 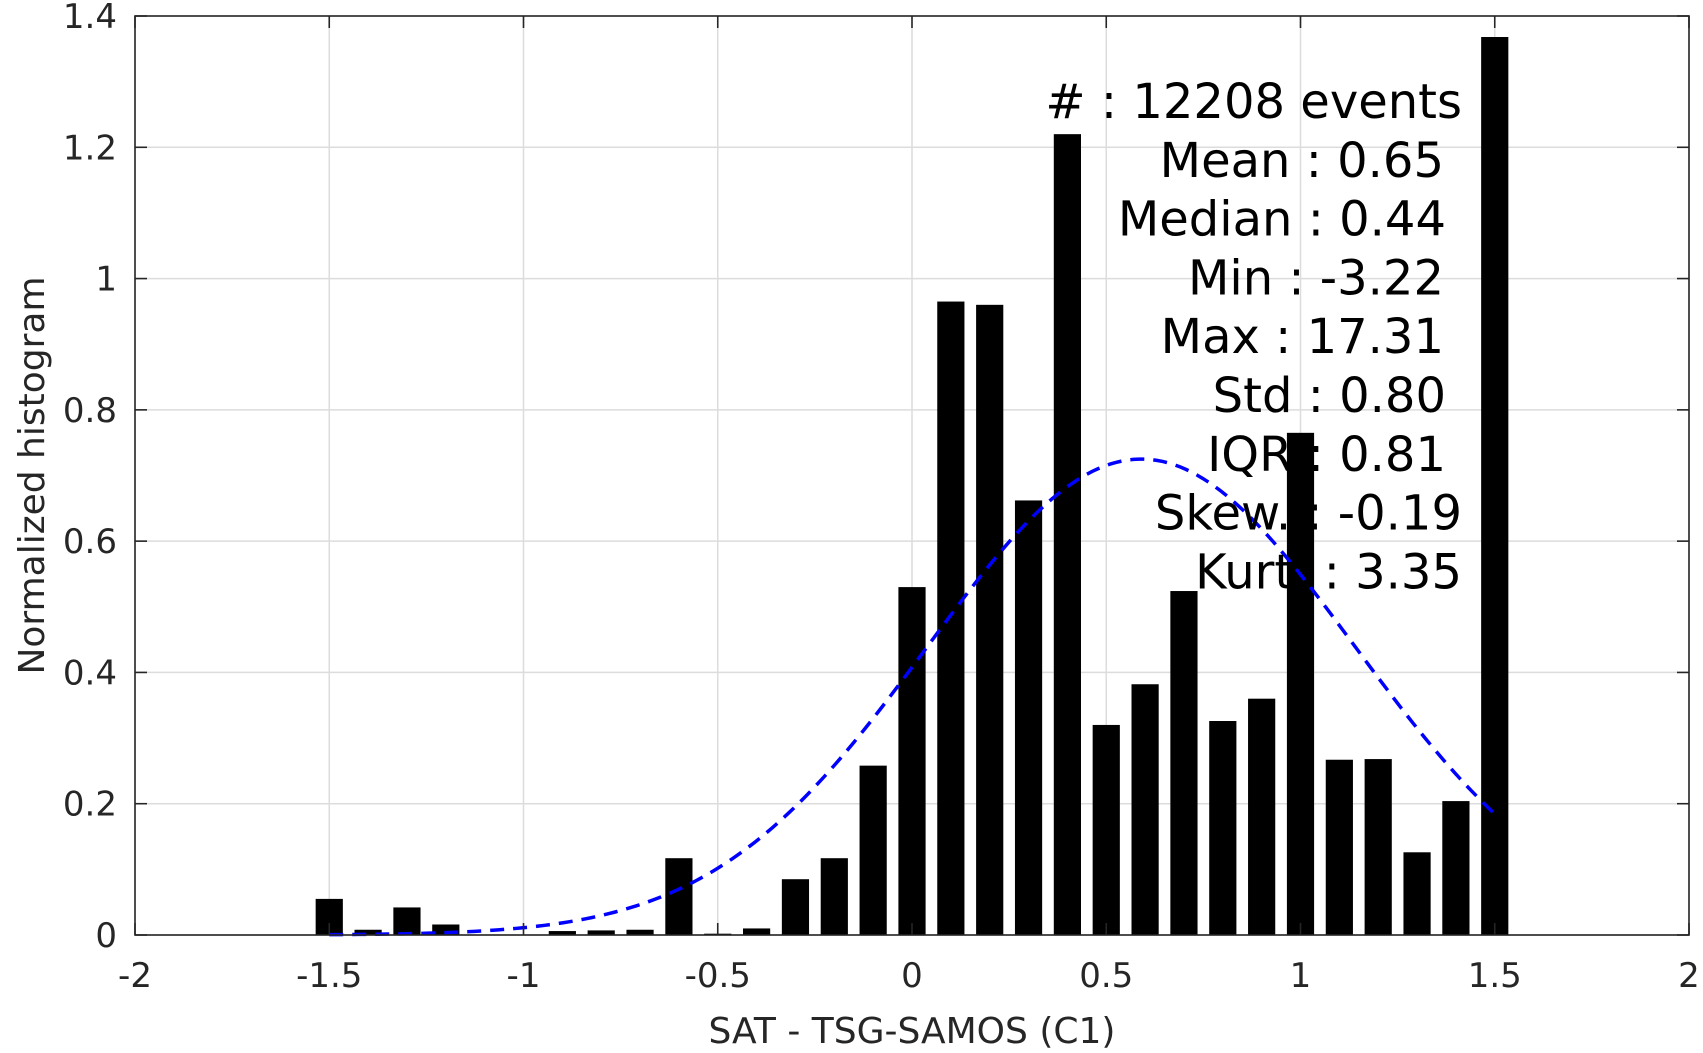 I want to click on x-tick-label: 1, so click(x=1301, y=976).